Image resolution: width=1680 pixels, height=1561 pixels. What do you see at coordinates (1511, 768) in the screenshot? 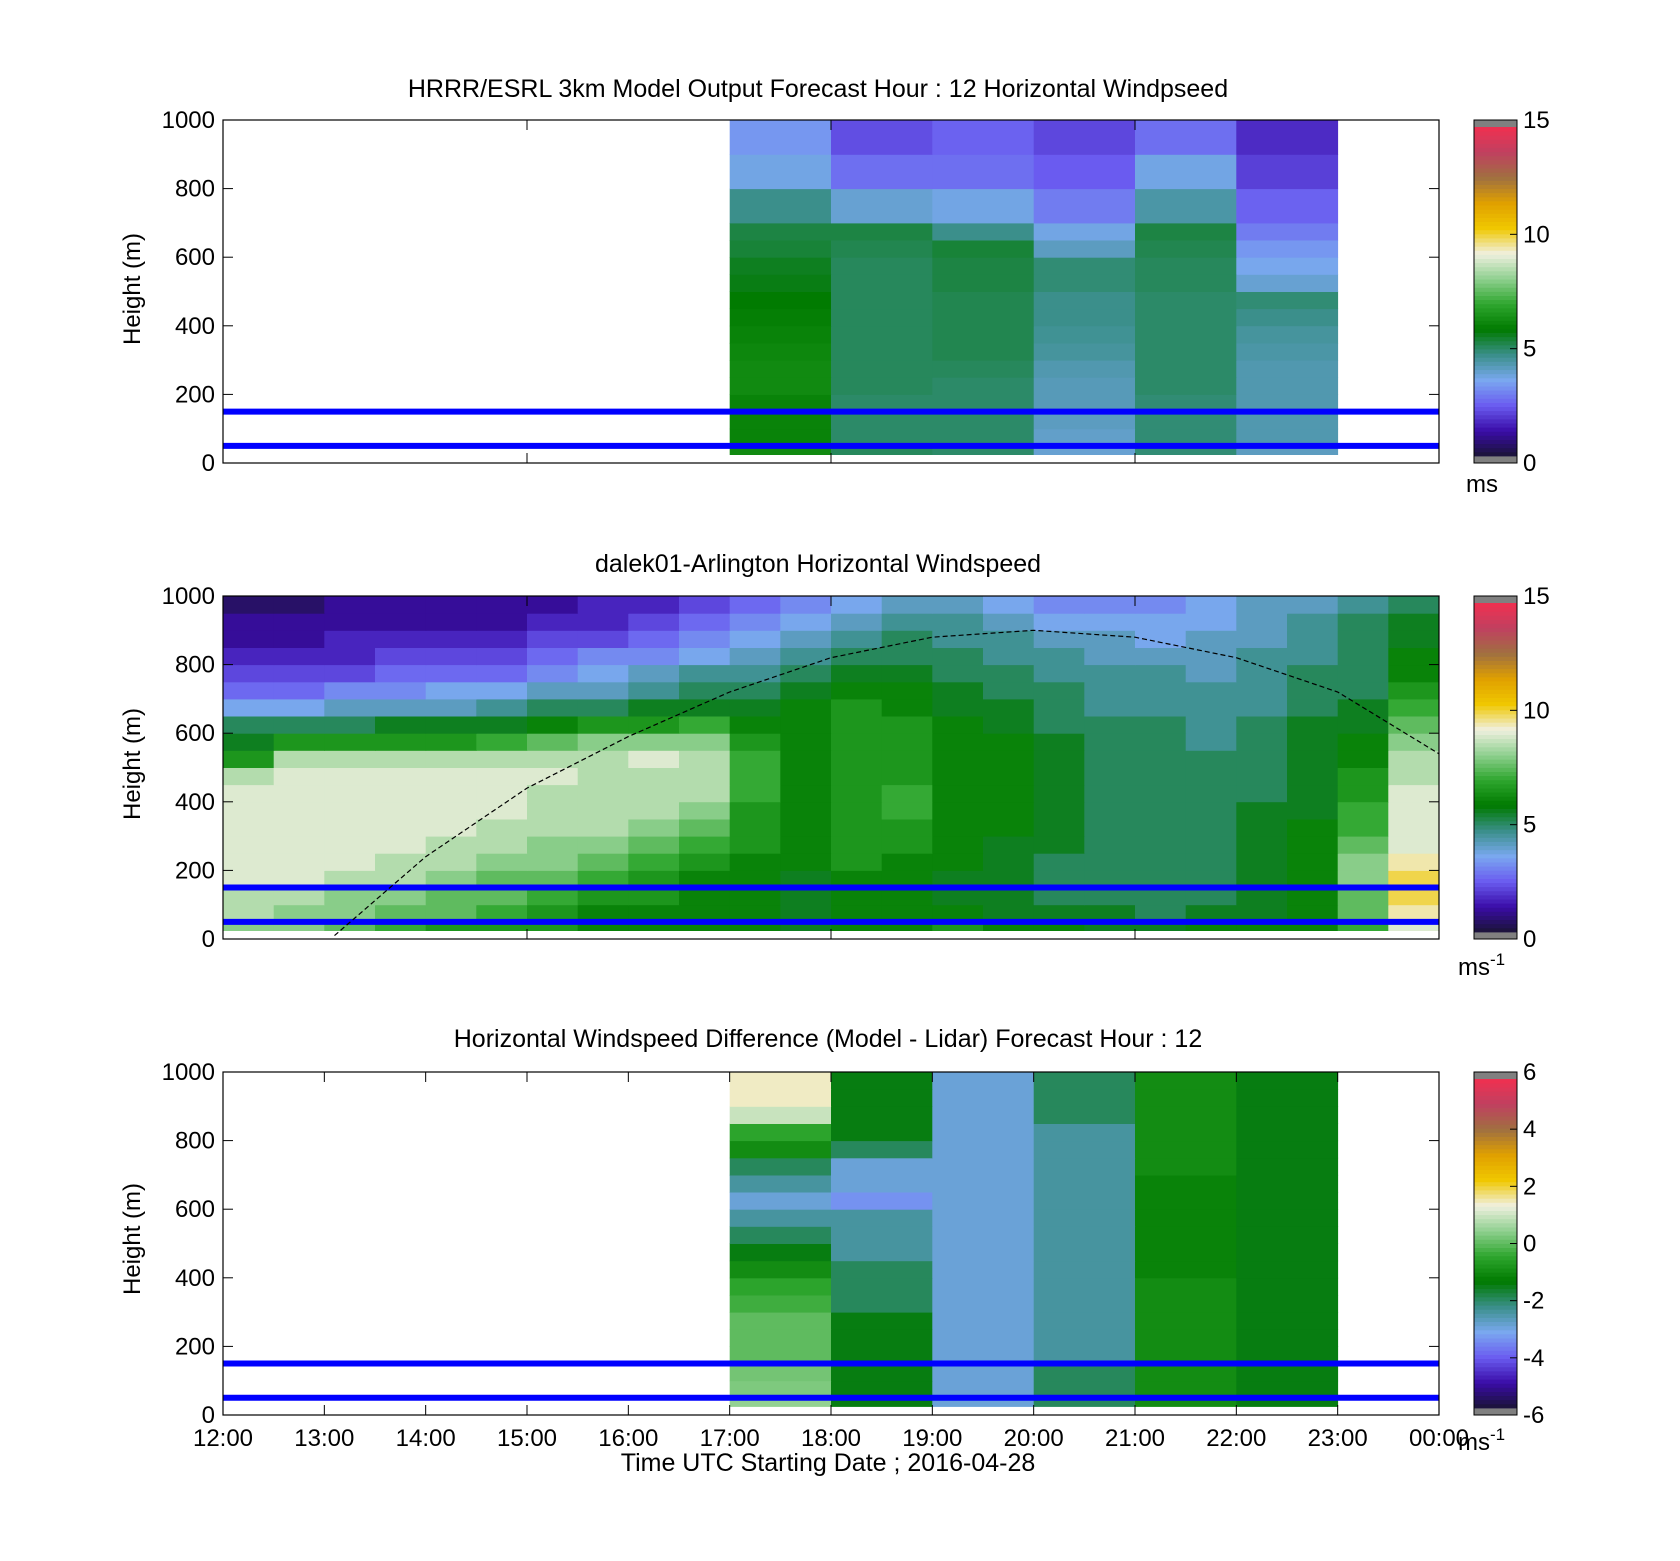
I see `colorbar: 0 5 10 15` at bounding box center [1511, 768].